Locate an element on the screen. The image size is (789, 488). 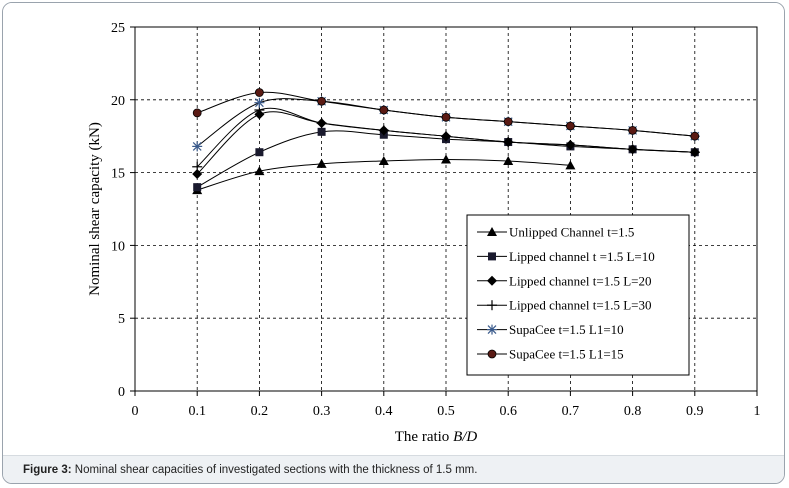
y-axis-title: Nominal shear capacity (kN) is located at coordinates (95, 209).